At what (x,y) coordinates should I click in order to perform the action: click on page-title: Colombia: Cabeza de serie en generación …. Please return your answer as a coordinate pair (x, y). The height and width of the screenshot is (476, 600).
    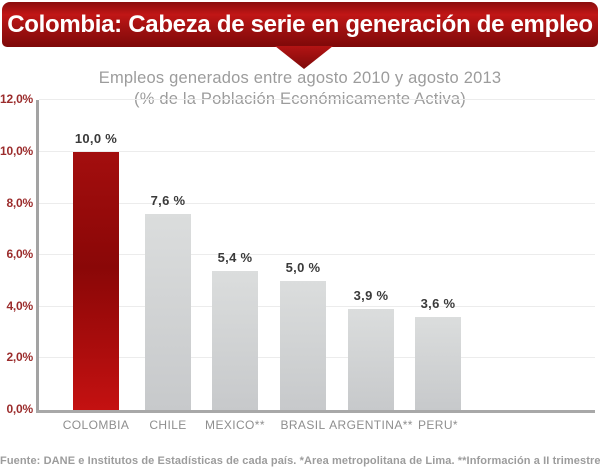
    Looking at the image, I should click on (300, 24).